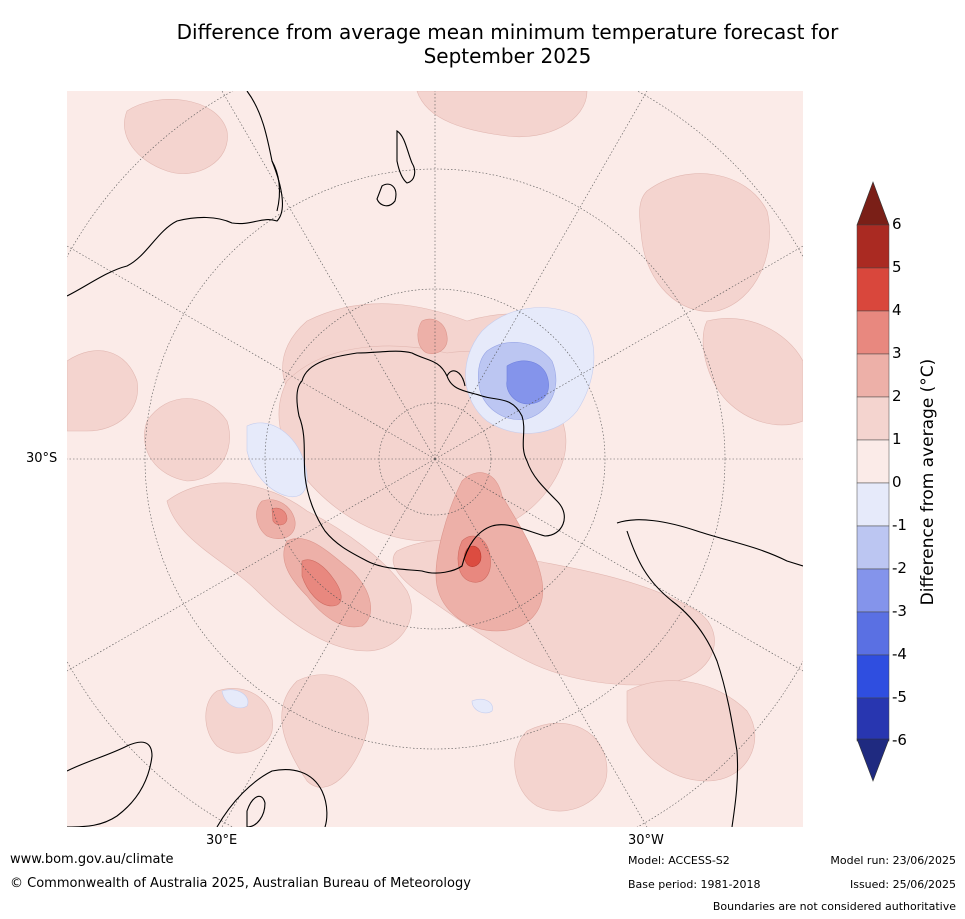 Image resolution: width=965 pixels, height=919 pixels. I want to click on new-zealand-coast, so click(406, 157).